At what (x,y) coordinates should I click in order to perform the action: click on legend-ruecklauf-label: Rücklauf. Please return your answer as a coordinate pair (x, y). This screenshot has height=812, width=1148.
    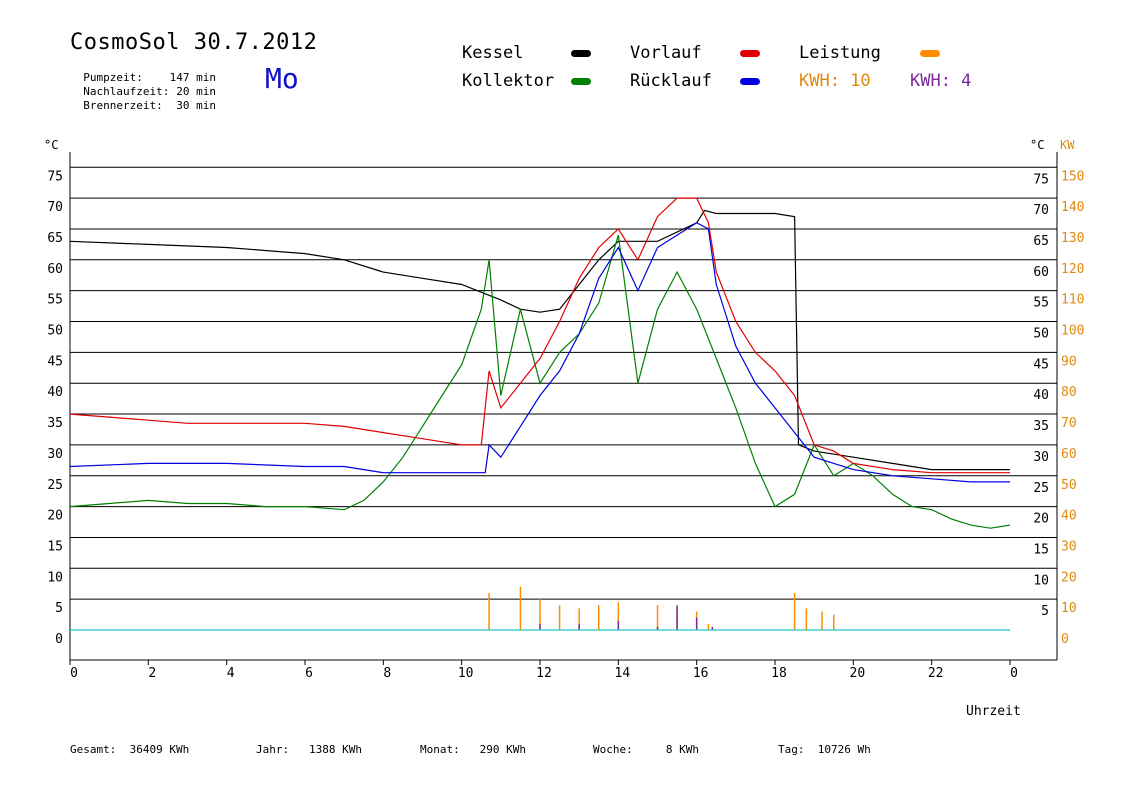
    Looking at the image, I should click on (671, 81).